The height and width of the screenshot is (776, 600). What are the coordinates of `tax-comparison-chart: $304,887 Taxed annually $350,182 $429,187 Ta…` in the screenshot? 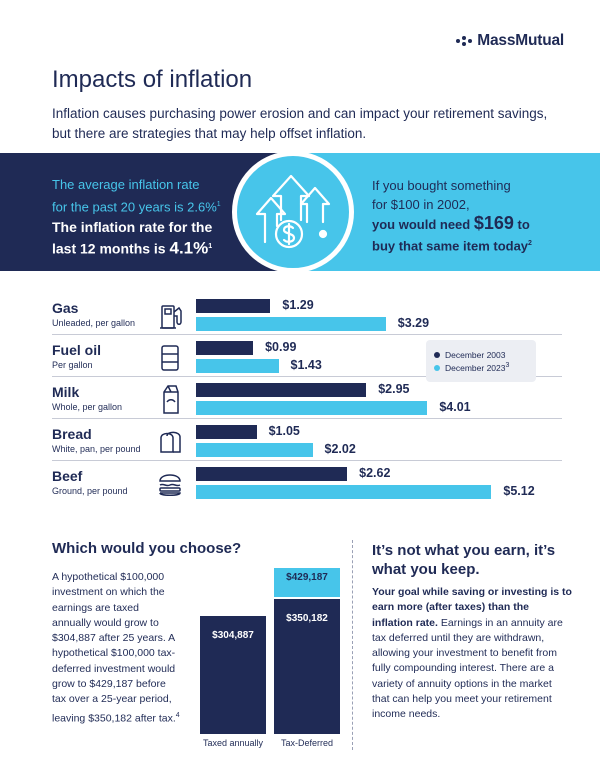 It's located at (265, 660).